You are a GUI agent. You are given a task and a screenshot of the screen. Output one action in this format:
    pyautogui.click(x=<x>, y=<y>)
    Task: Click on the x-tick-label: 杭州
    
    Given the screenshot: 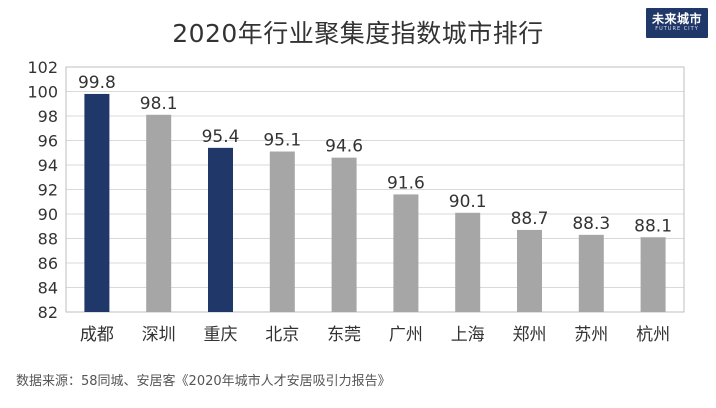 What is the action you would take?
    pyautogui.click(x=653, y=335)
    